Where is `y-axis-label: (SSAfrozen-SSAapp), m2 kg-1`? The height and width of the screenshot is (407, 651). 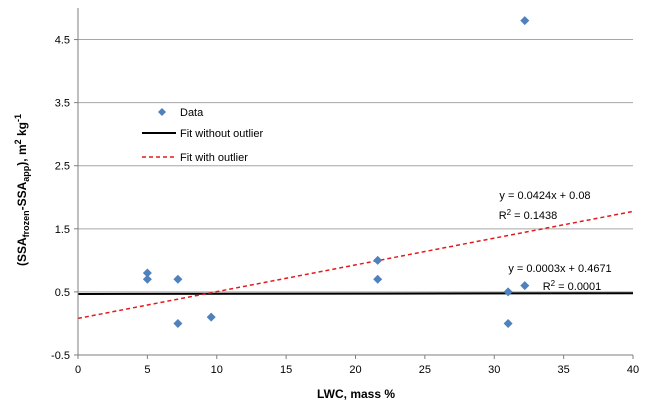 y-axis-label: (SSAfrozen-SSAapp), m2 kg-1 is located at coordinates (22, 190).